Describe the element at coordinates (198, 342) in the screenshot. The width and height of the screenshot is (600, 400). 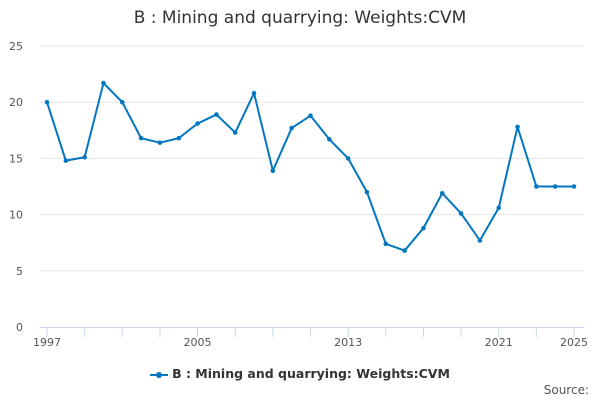
I see `x-tick-label: 2005` at that location.